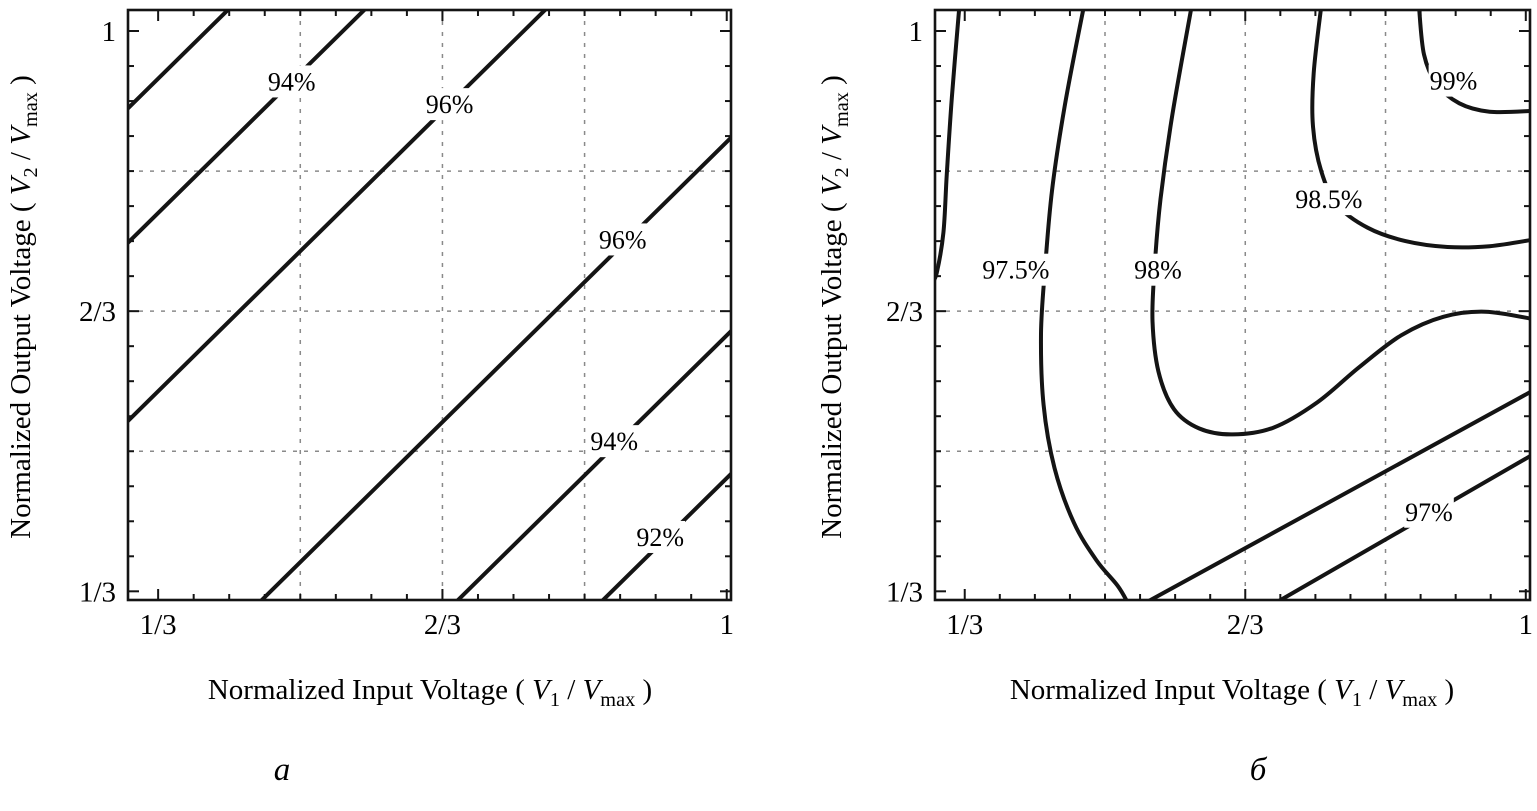 Image resolution: width=1537 pixels, height=811 pixels. Describe the element at coordinates (1258, 770) in the screenshot. I see `panel-caption-b: б` at that location.